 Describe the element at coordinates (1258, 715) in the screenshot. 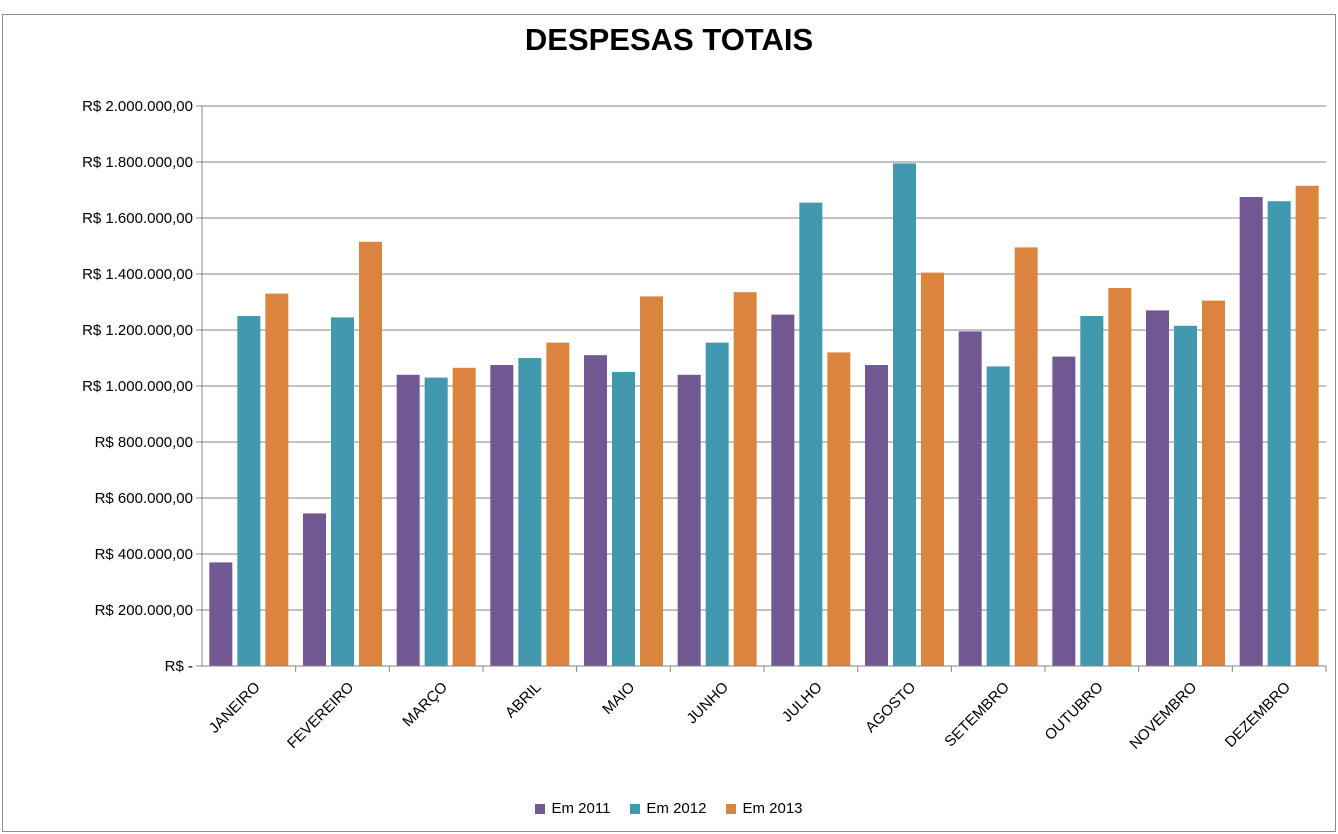

I see `x-tick-label: DEZEMBRO` at that location.